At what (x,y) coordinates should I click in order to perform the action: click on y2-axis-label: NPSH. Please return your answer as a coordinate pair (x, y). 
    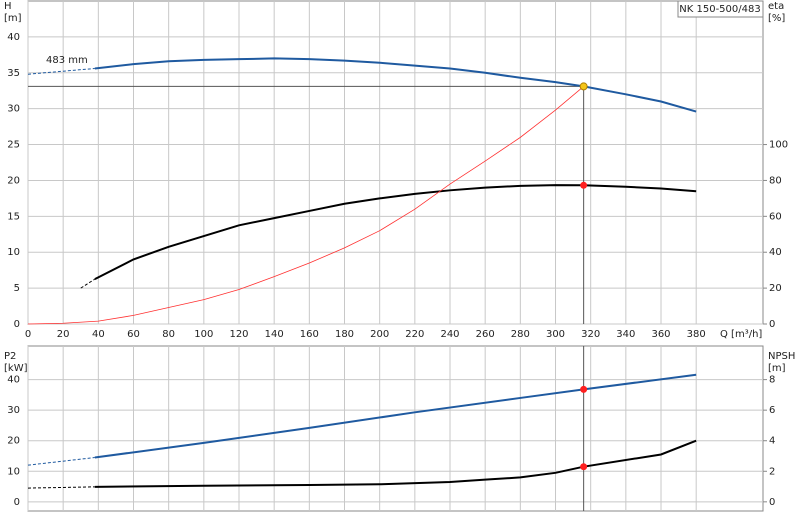
    Looking at the image, I should click on (781, 356).